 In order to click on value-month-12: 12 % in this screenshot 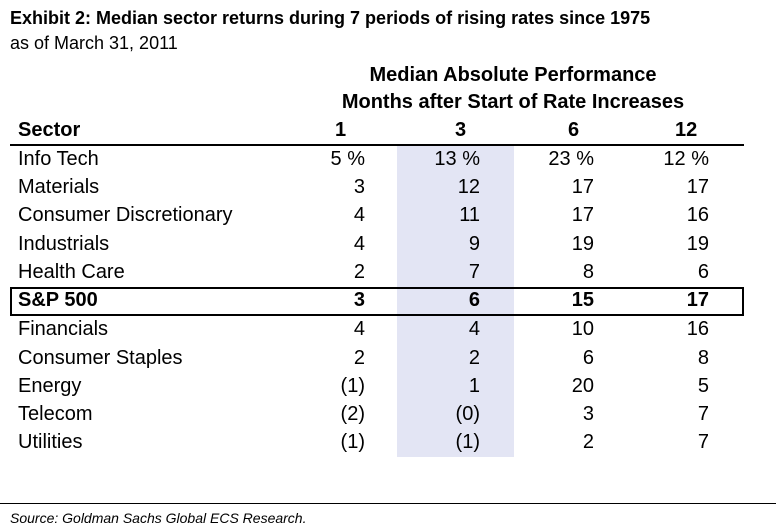, I will do `click(686, 159)`.